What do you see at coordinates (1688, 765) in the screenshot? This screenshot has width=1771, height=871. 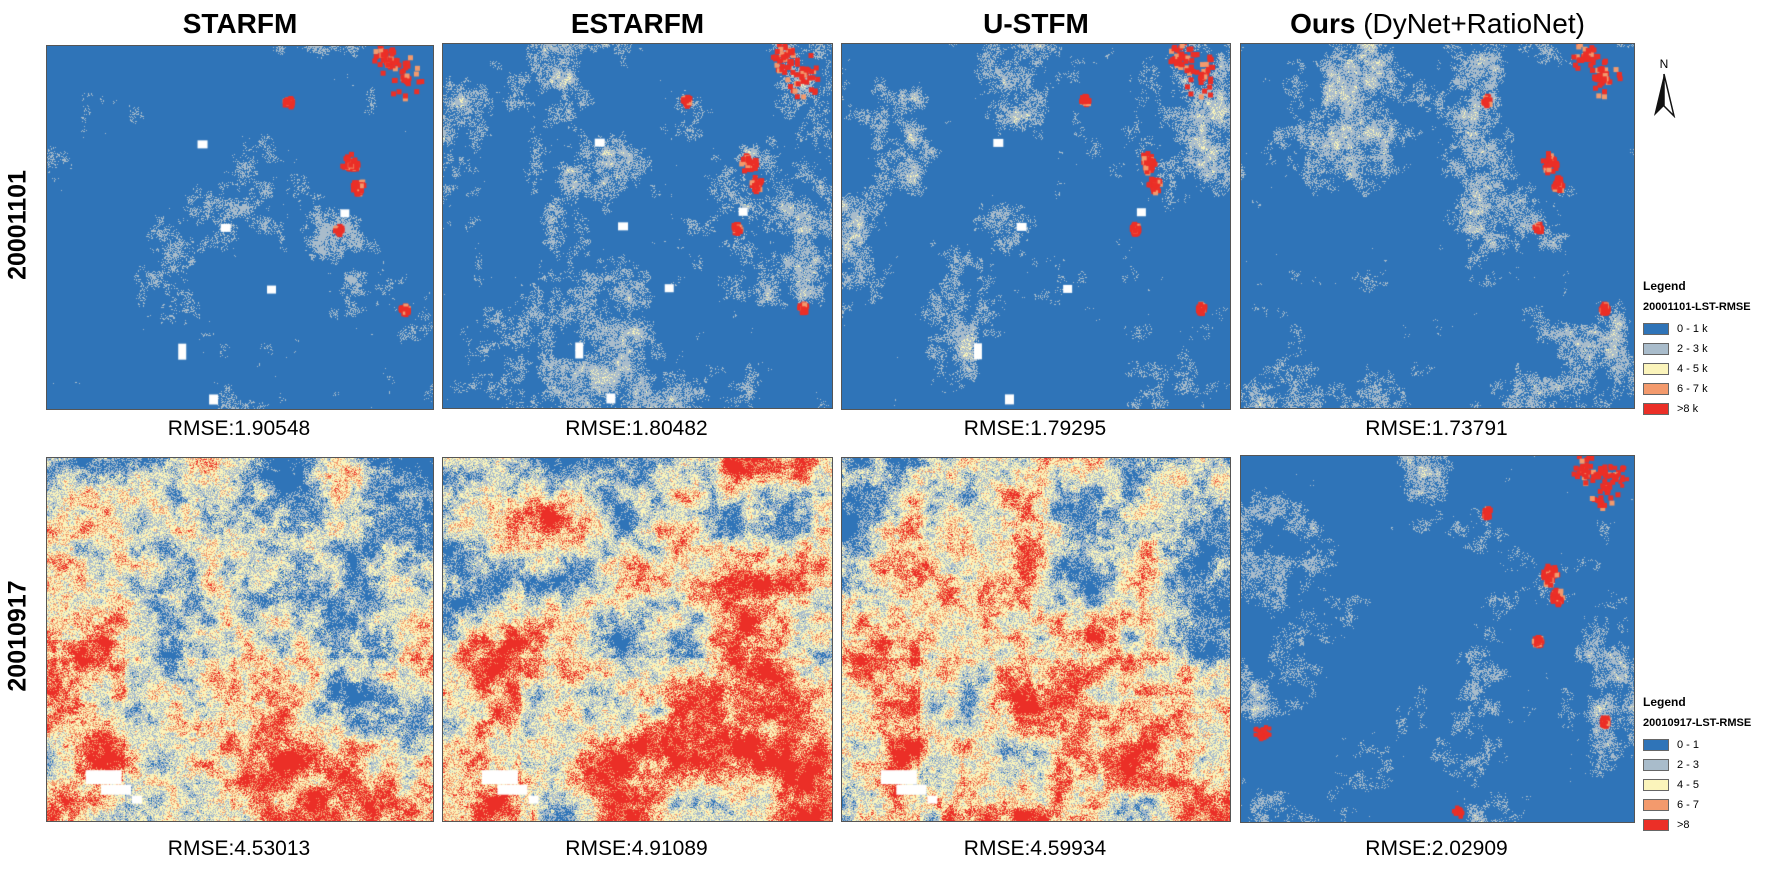 I see `legend-item-label: 2 - 3` at bounding box center [1688, 765].